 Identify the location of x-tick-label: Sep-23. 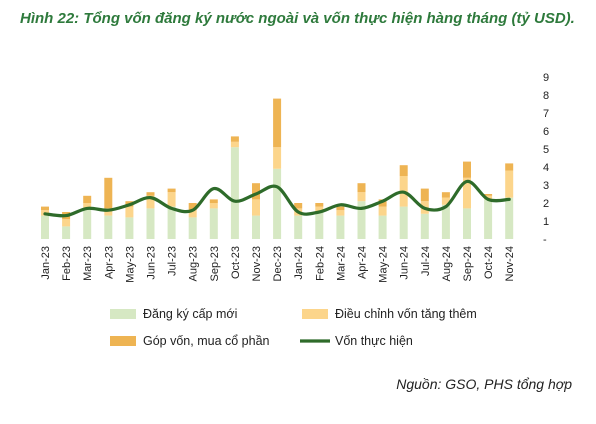
(215, 263).